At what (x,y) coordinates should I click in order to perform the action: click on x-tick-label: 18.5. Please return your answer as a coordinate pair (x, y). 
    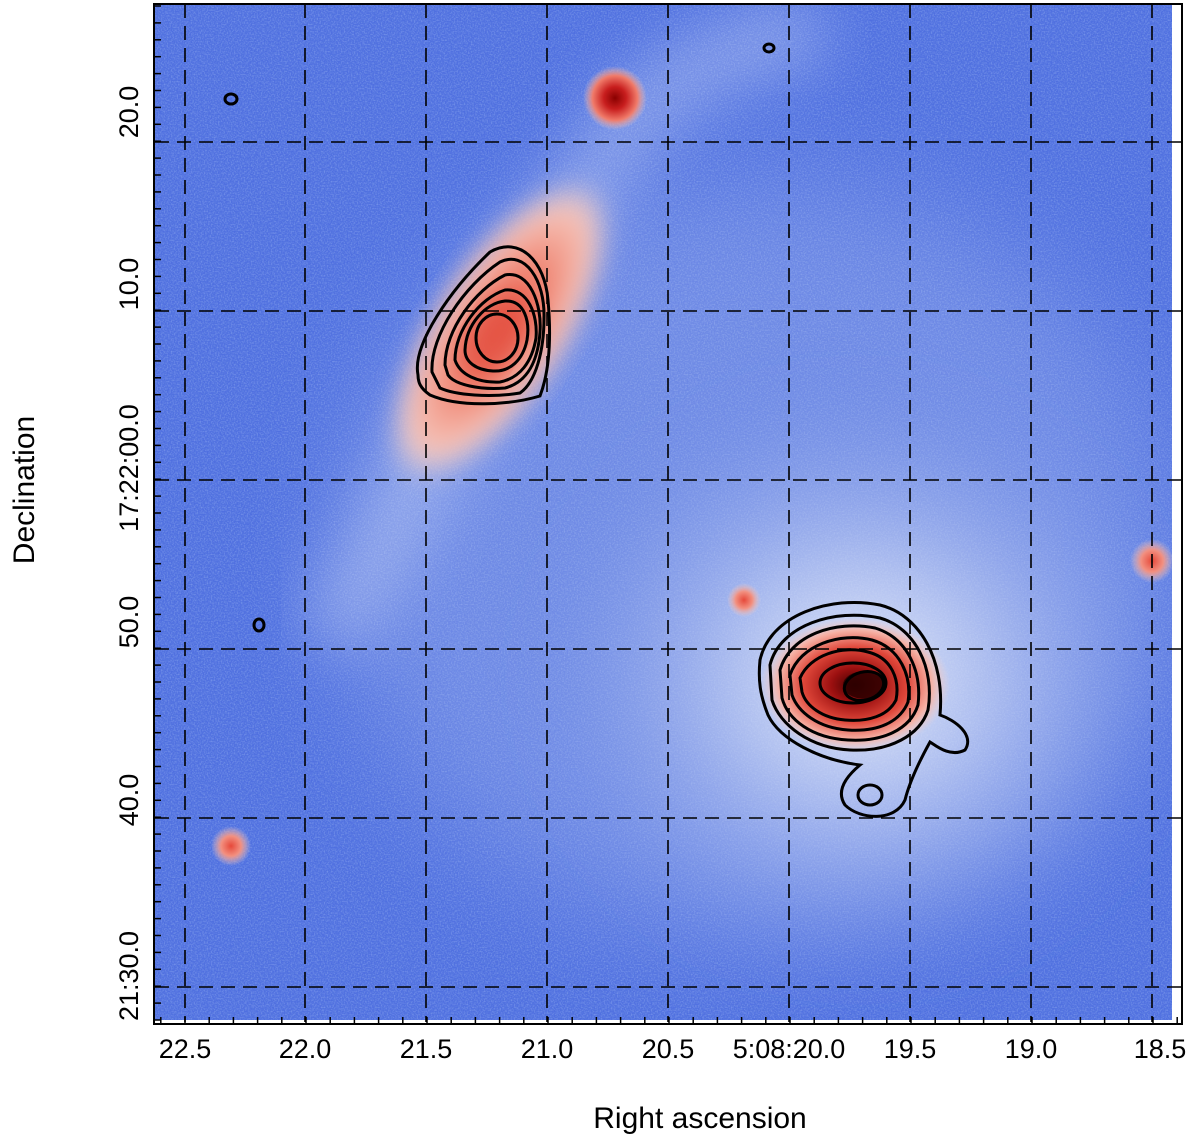
    Looking at the image, I should click on (1160, 1049).